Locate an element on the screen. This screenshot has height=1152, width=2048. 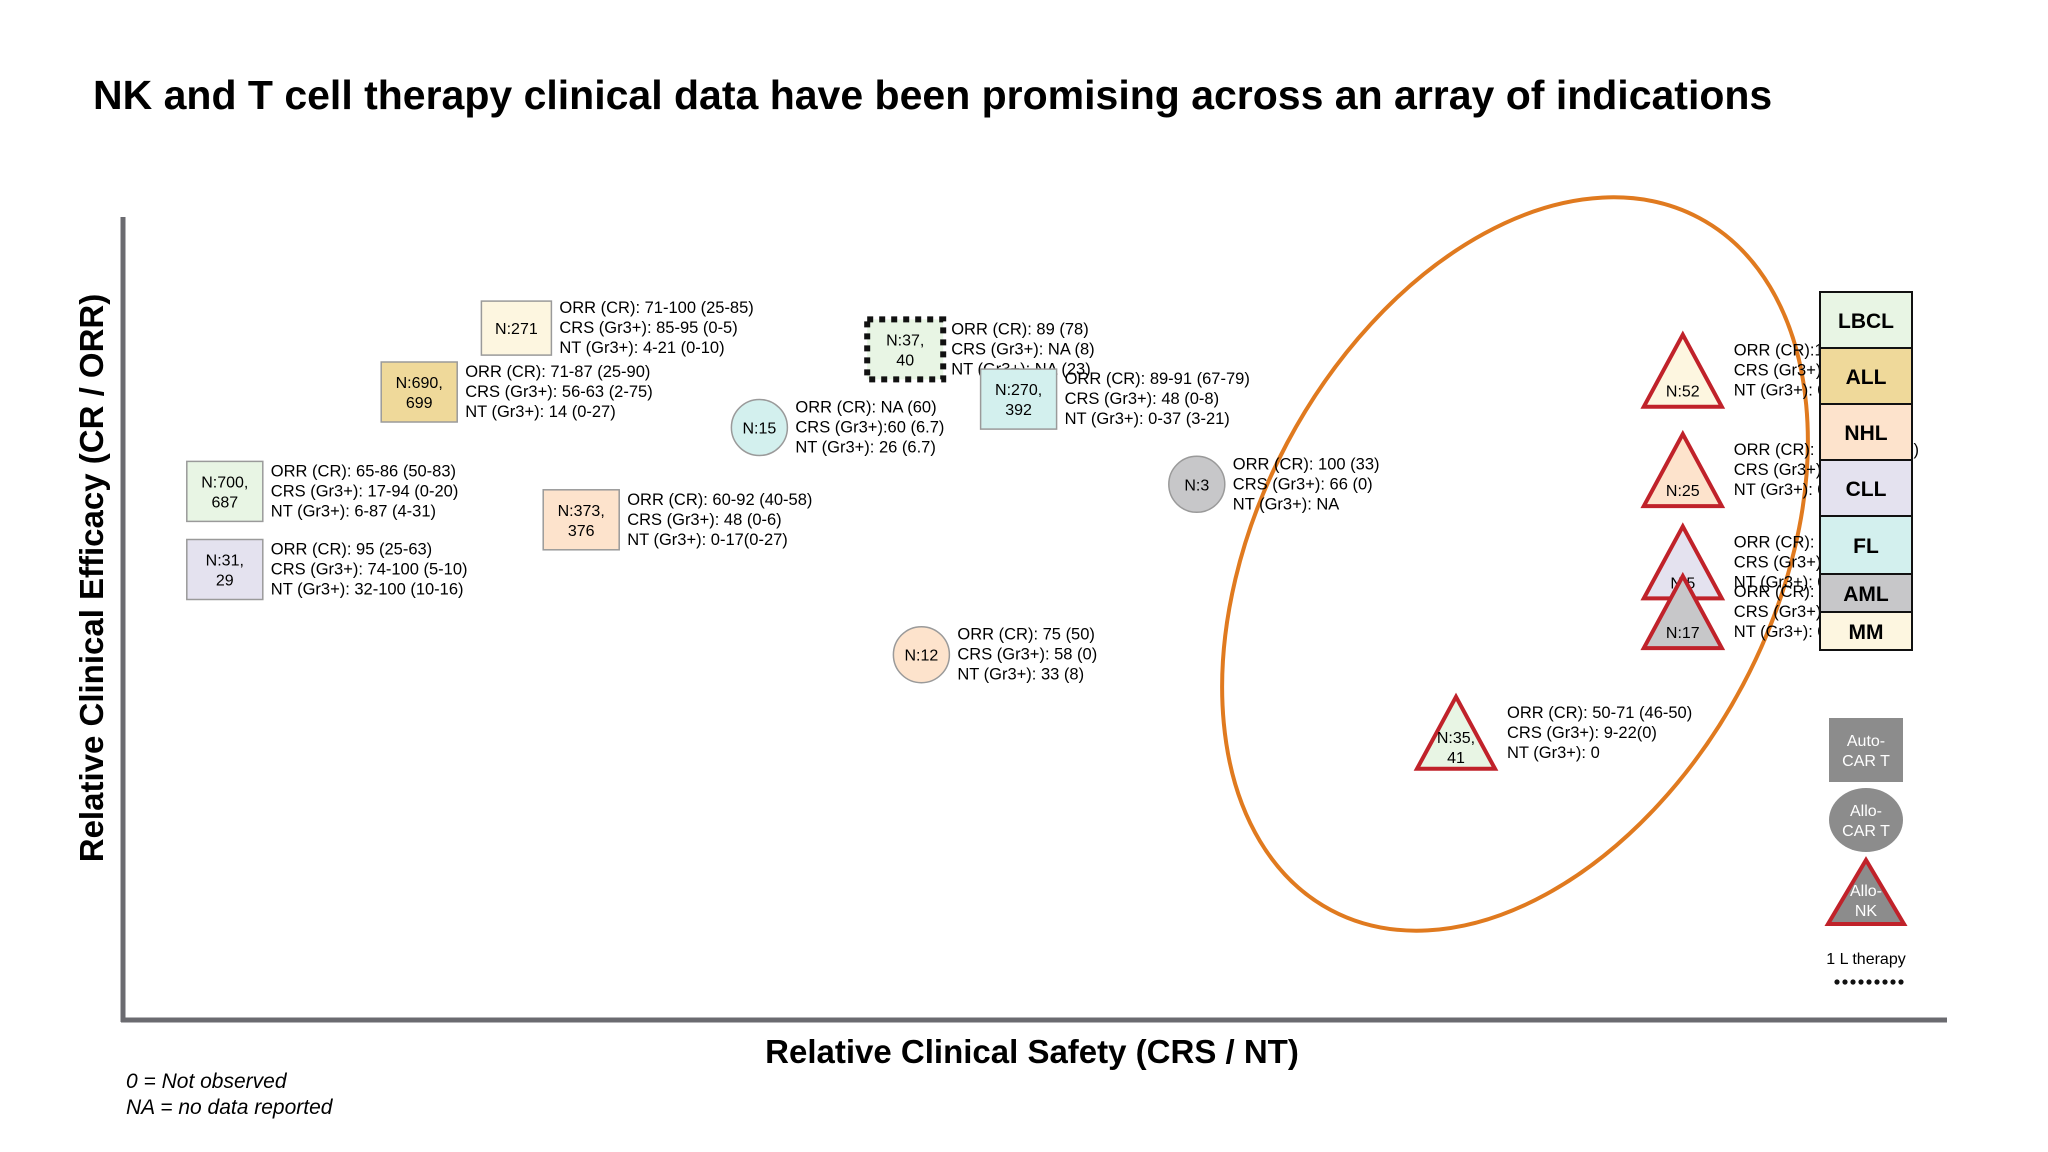
legend-label-nhl: NHL is located at coordinates (1865, 433).